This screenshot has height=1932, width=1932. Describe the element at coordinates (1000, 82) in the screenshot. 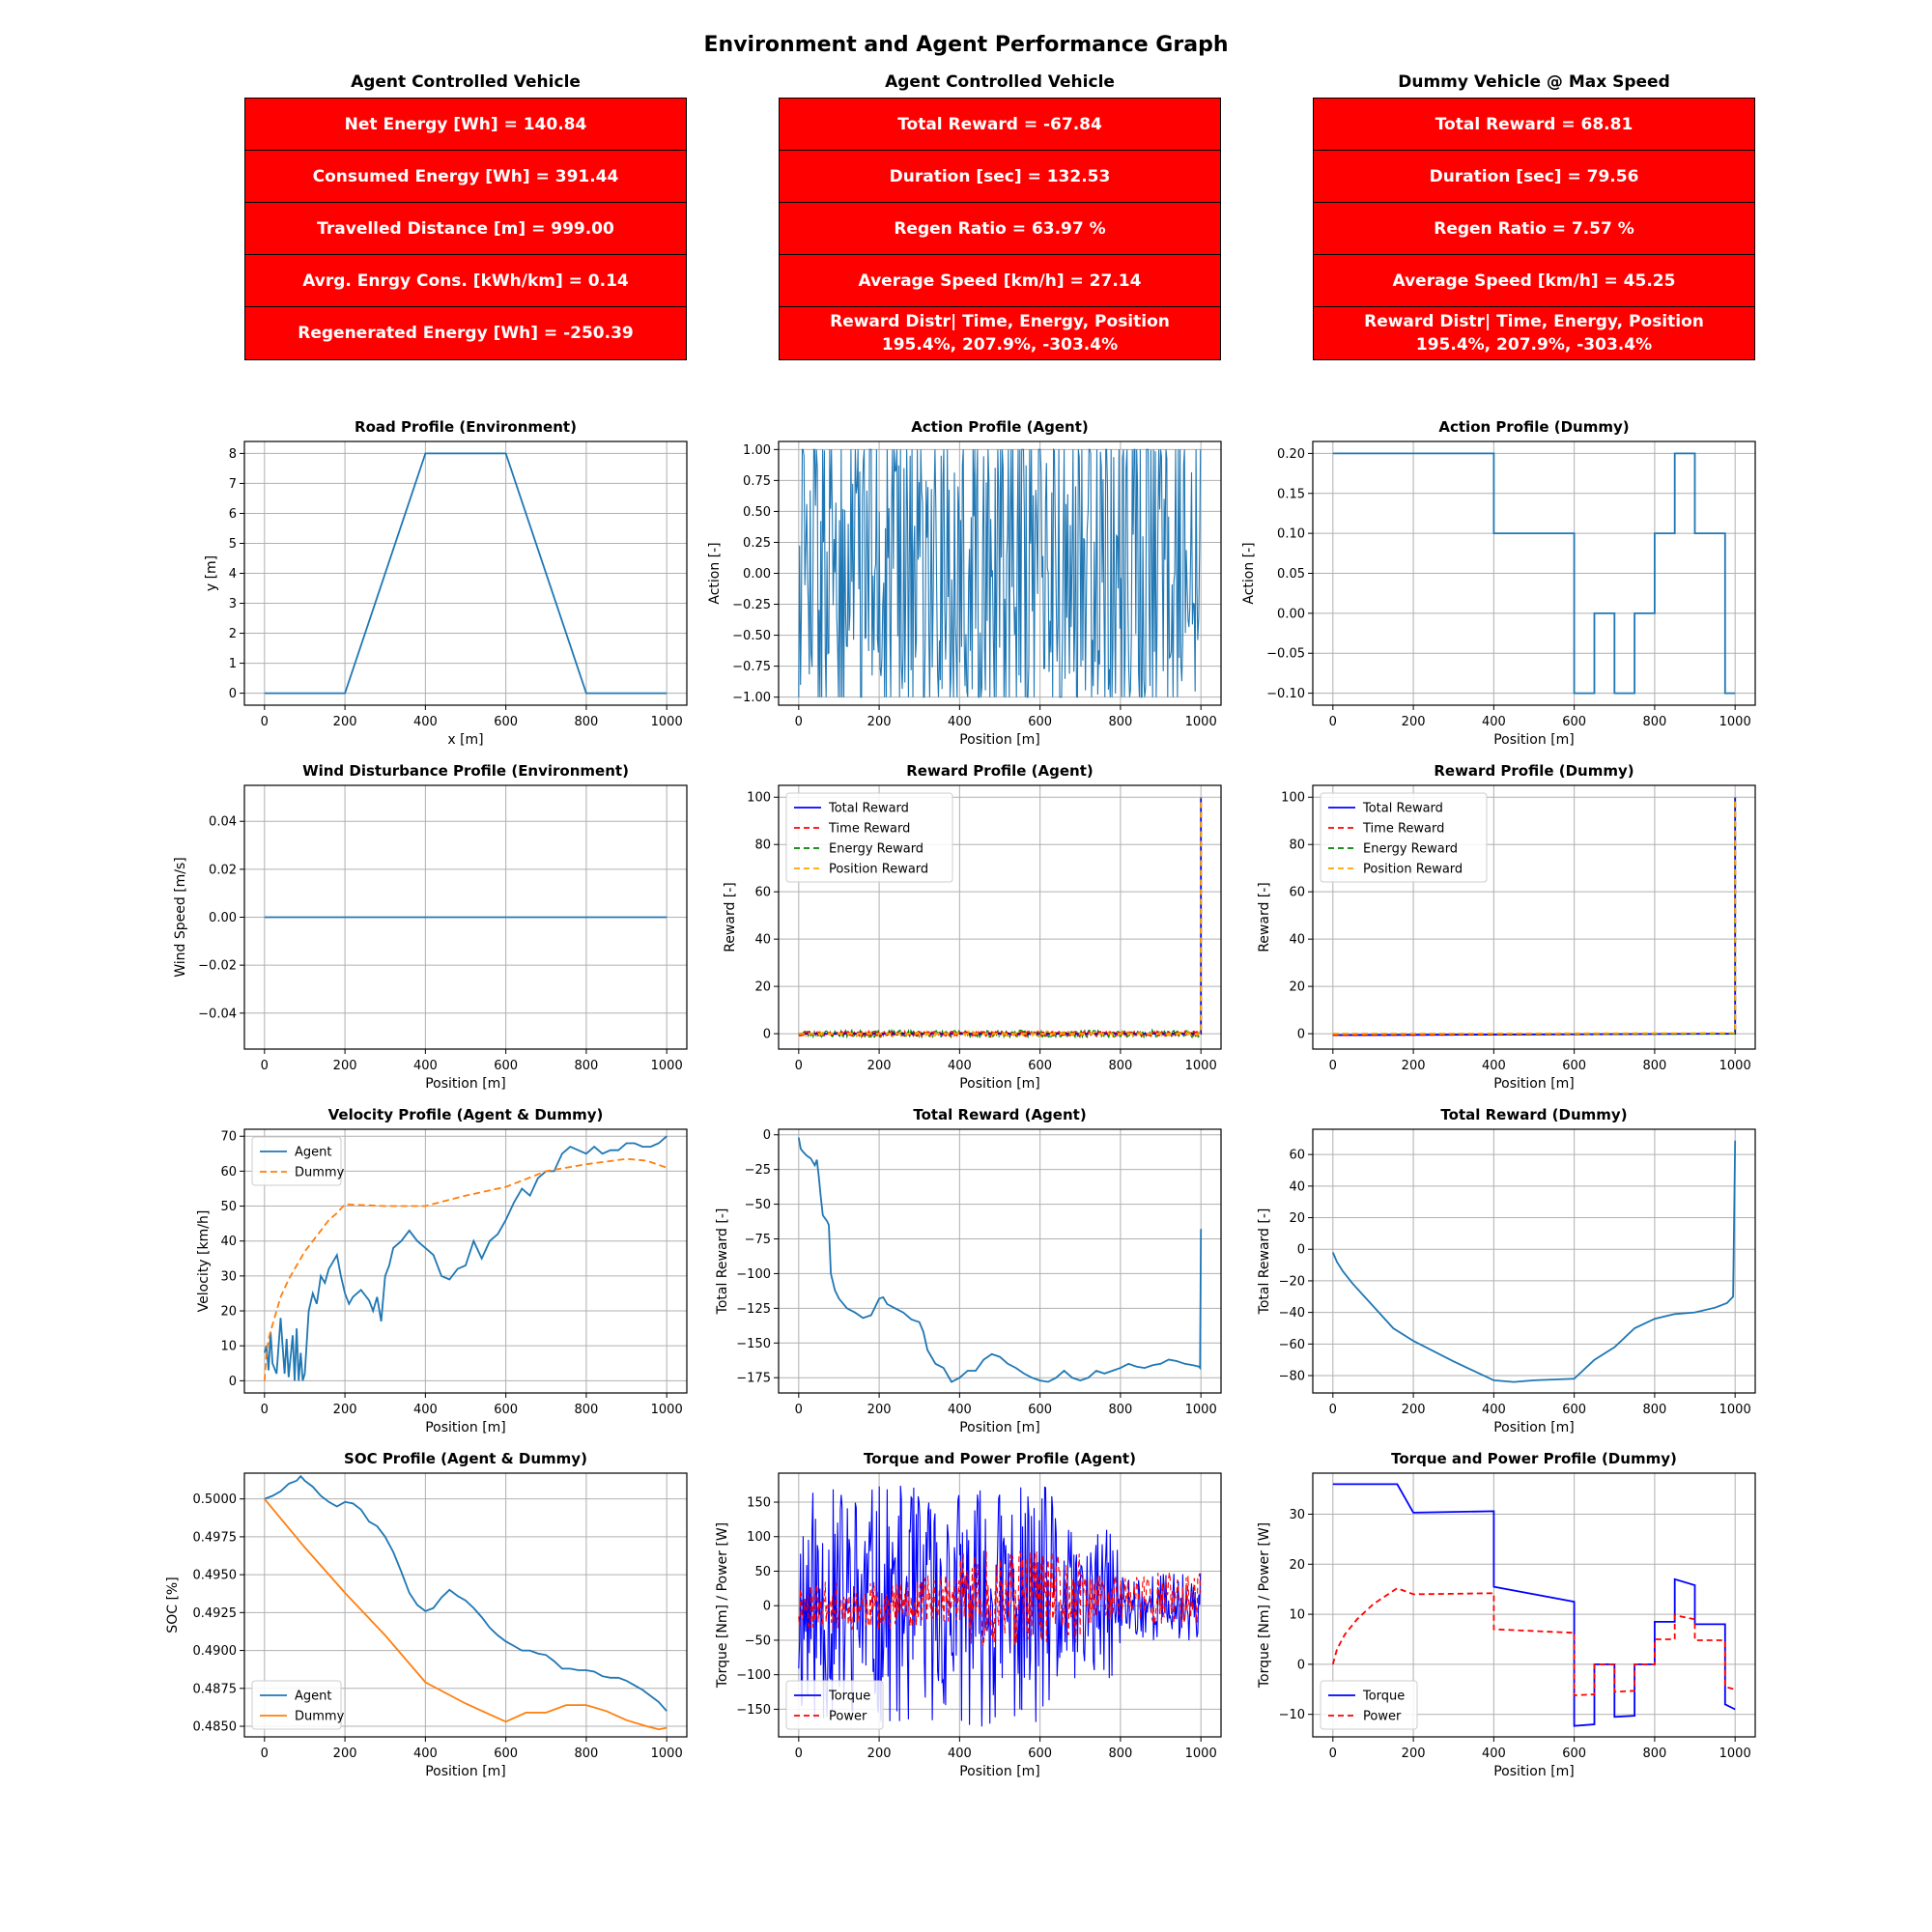

I see `table-title: Agent Controlled Vehicle` at that location.